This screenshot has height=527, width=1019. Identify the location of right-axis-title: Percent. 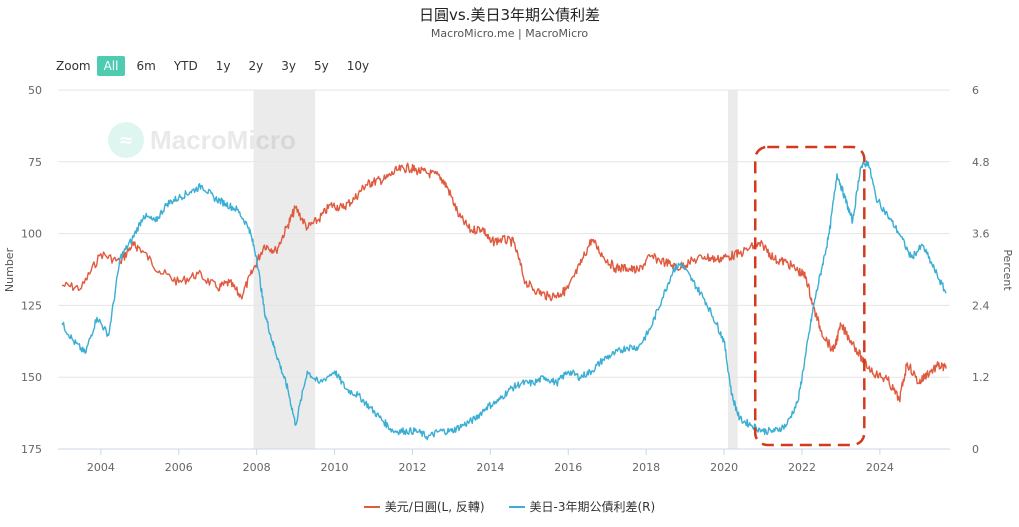
(1007, 270).